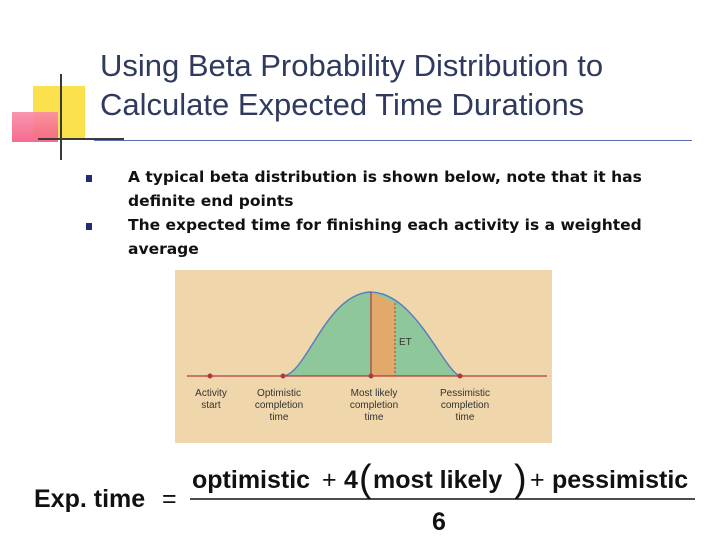 This screenshot has height=540, width=720. What do you see at coordinates (405, 342) in the screenshot?
I see `et-label: ET` at bounding box center [405, 342].